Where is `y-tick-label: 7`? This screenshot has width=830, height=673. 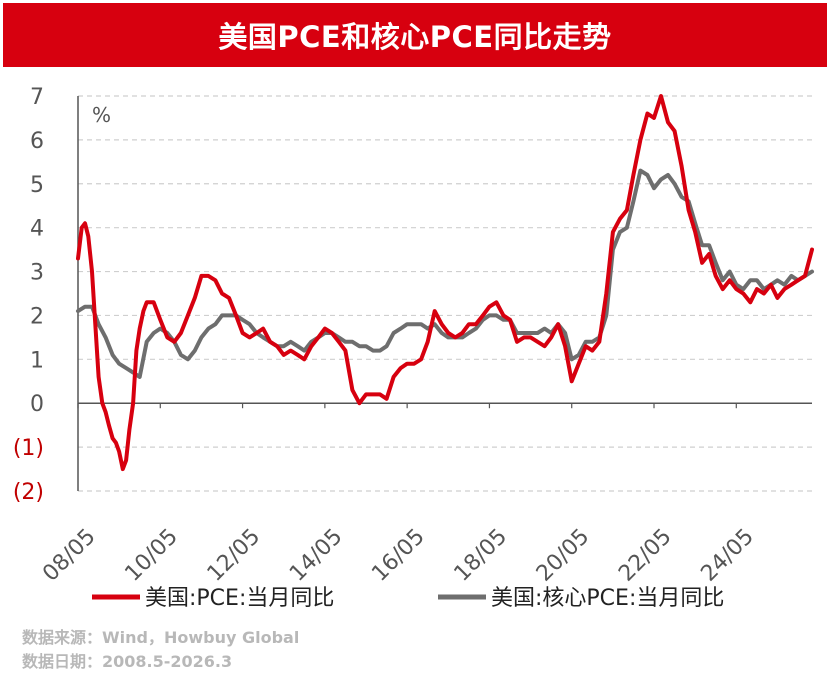 y-tick-label: 7 is located at coordinates (37, 97).